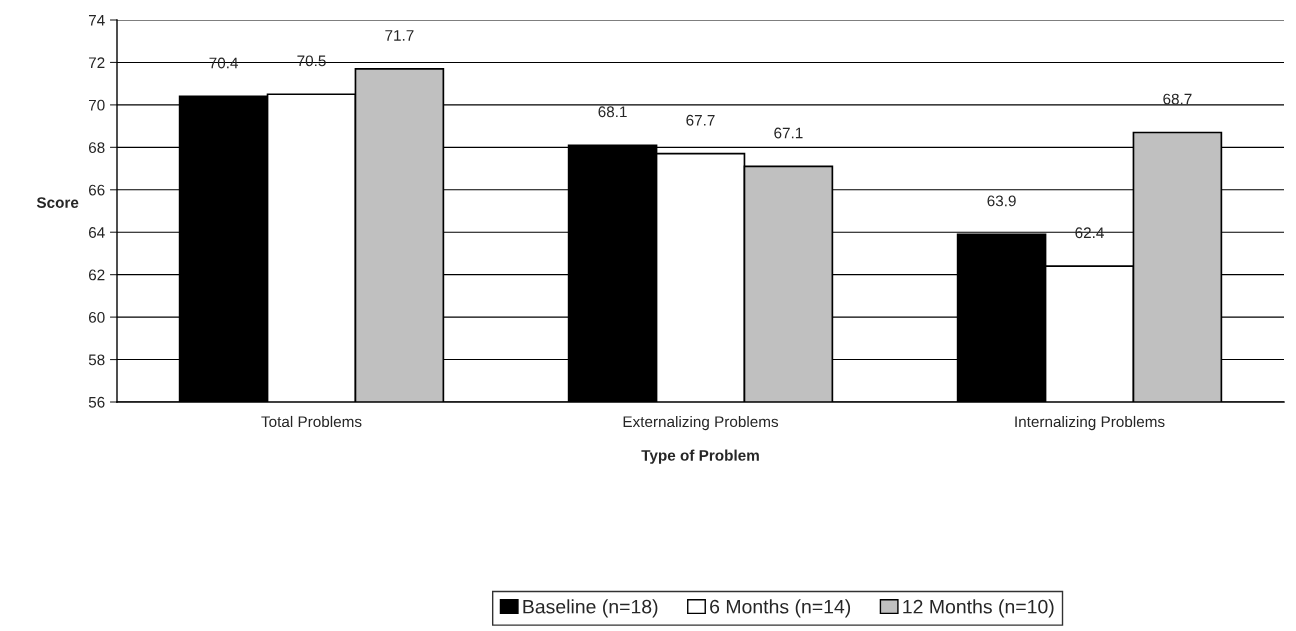  I want to click on data-label: 67.1, so click(788, 133).